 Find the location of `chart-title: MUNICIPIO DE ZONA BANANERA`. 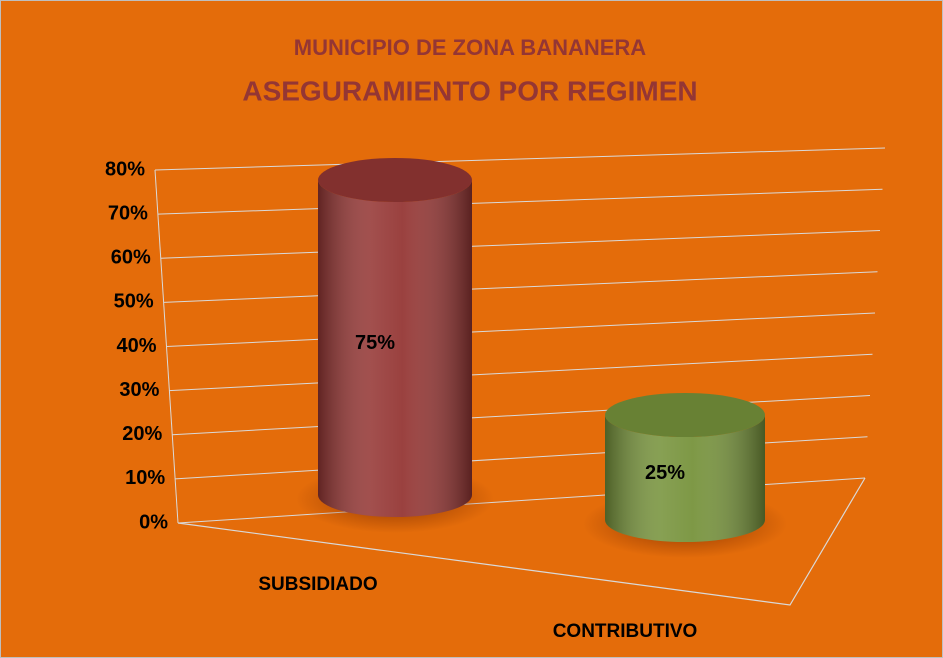

chart-title: MUNICIPIO DE ZONA BANANERA is located at coordinates (470, 47).